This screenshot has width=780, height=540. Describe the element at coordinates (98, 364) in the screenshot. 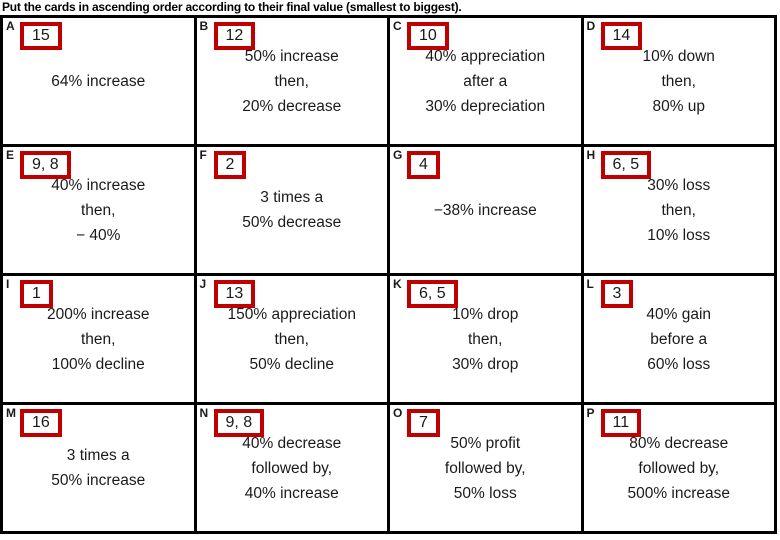

I see `card-text-line: 100% decline` at that location.